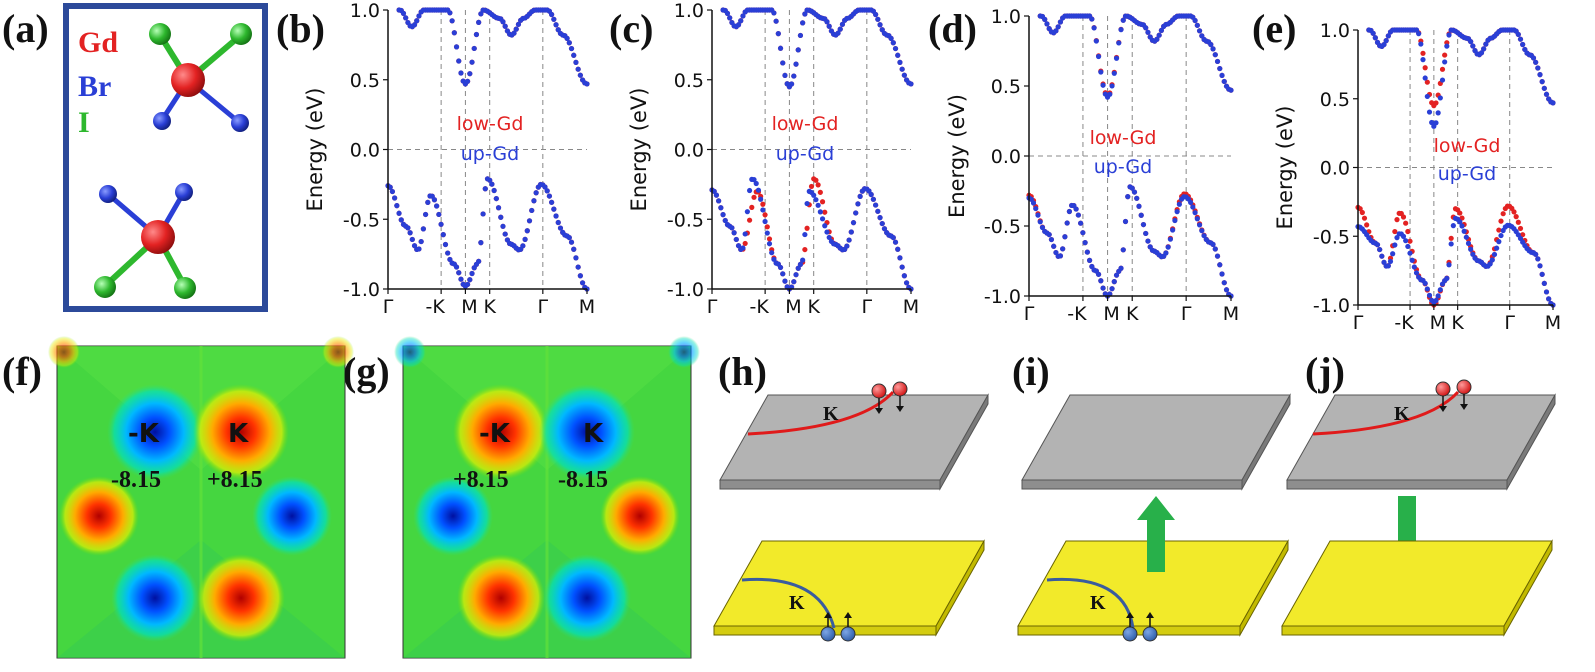 The width and height of the screenshot is (1595, 672). I want to click on panel-h-label: (h), so click(742, 371).